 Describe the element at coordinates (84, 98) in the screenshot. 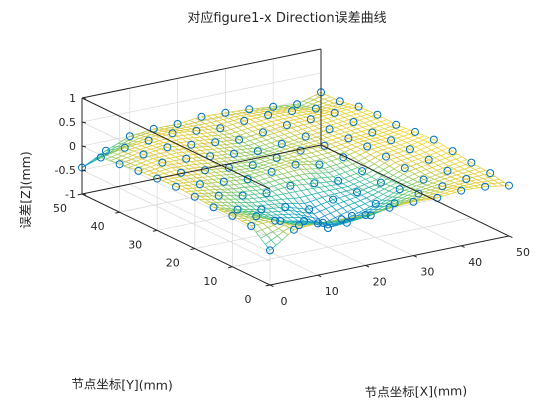

I see `z-tick-mark` at that location.